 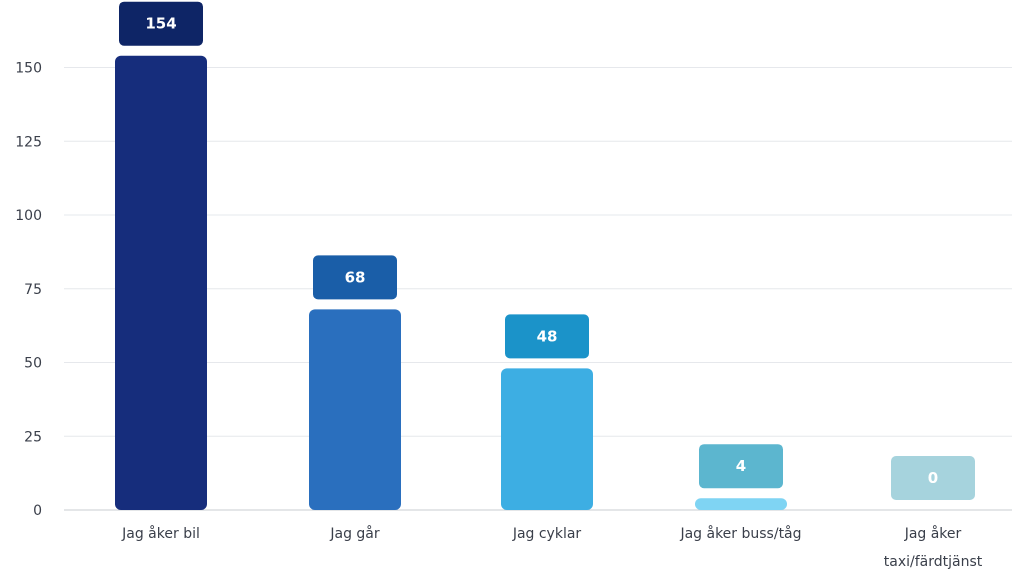 What do you see at coordinates (354, 533) in the screenshot?
I see `x-category-label: Jag går` at bounding box center [354, 533].